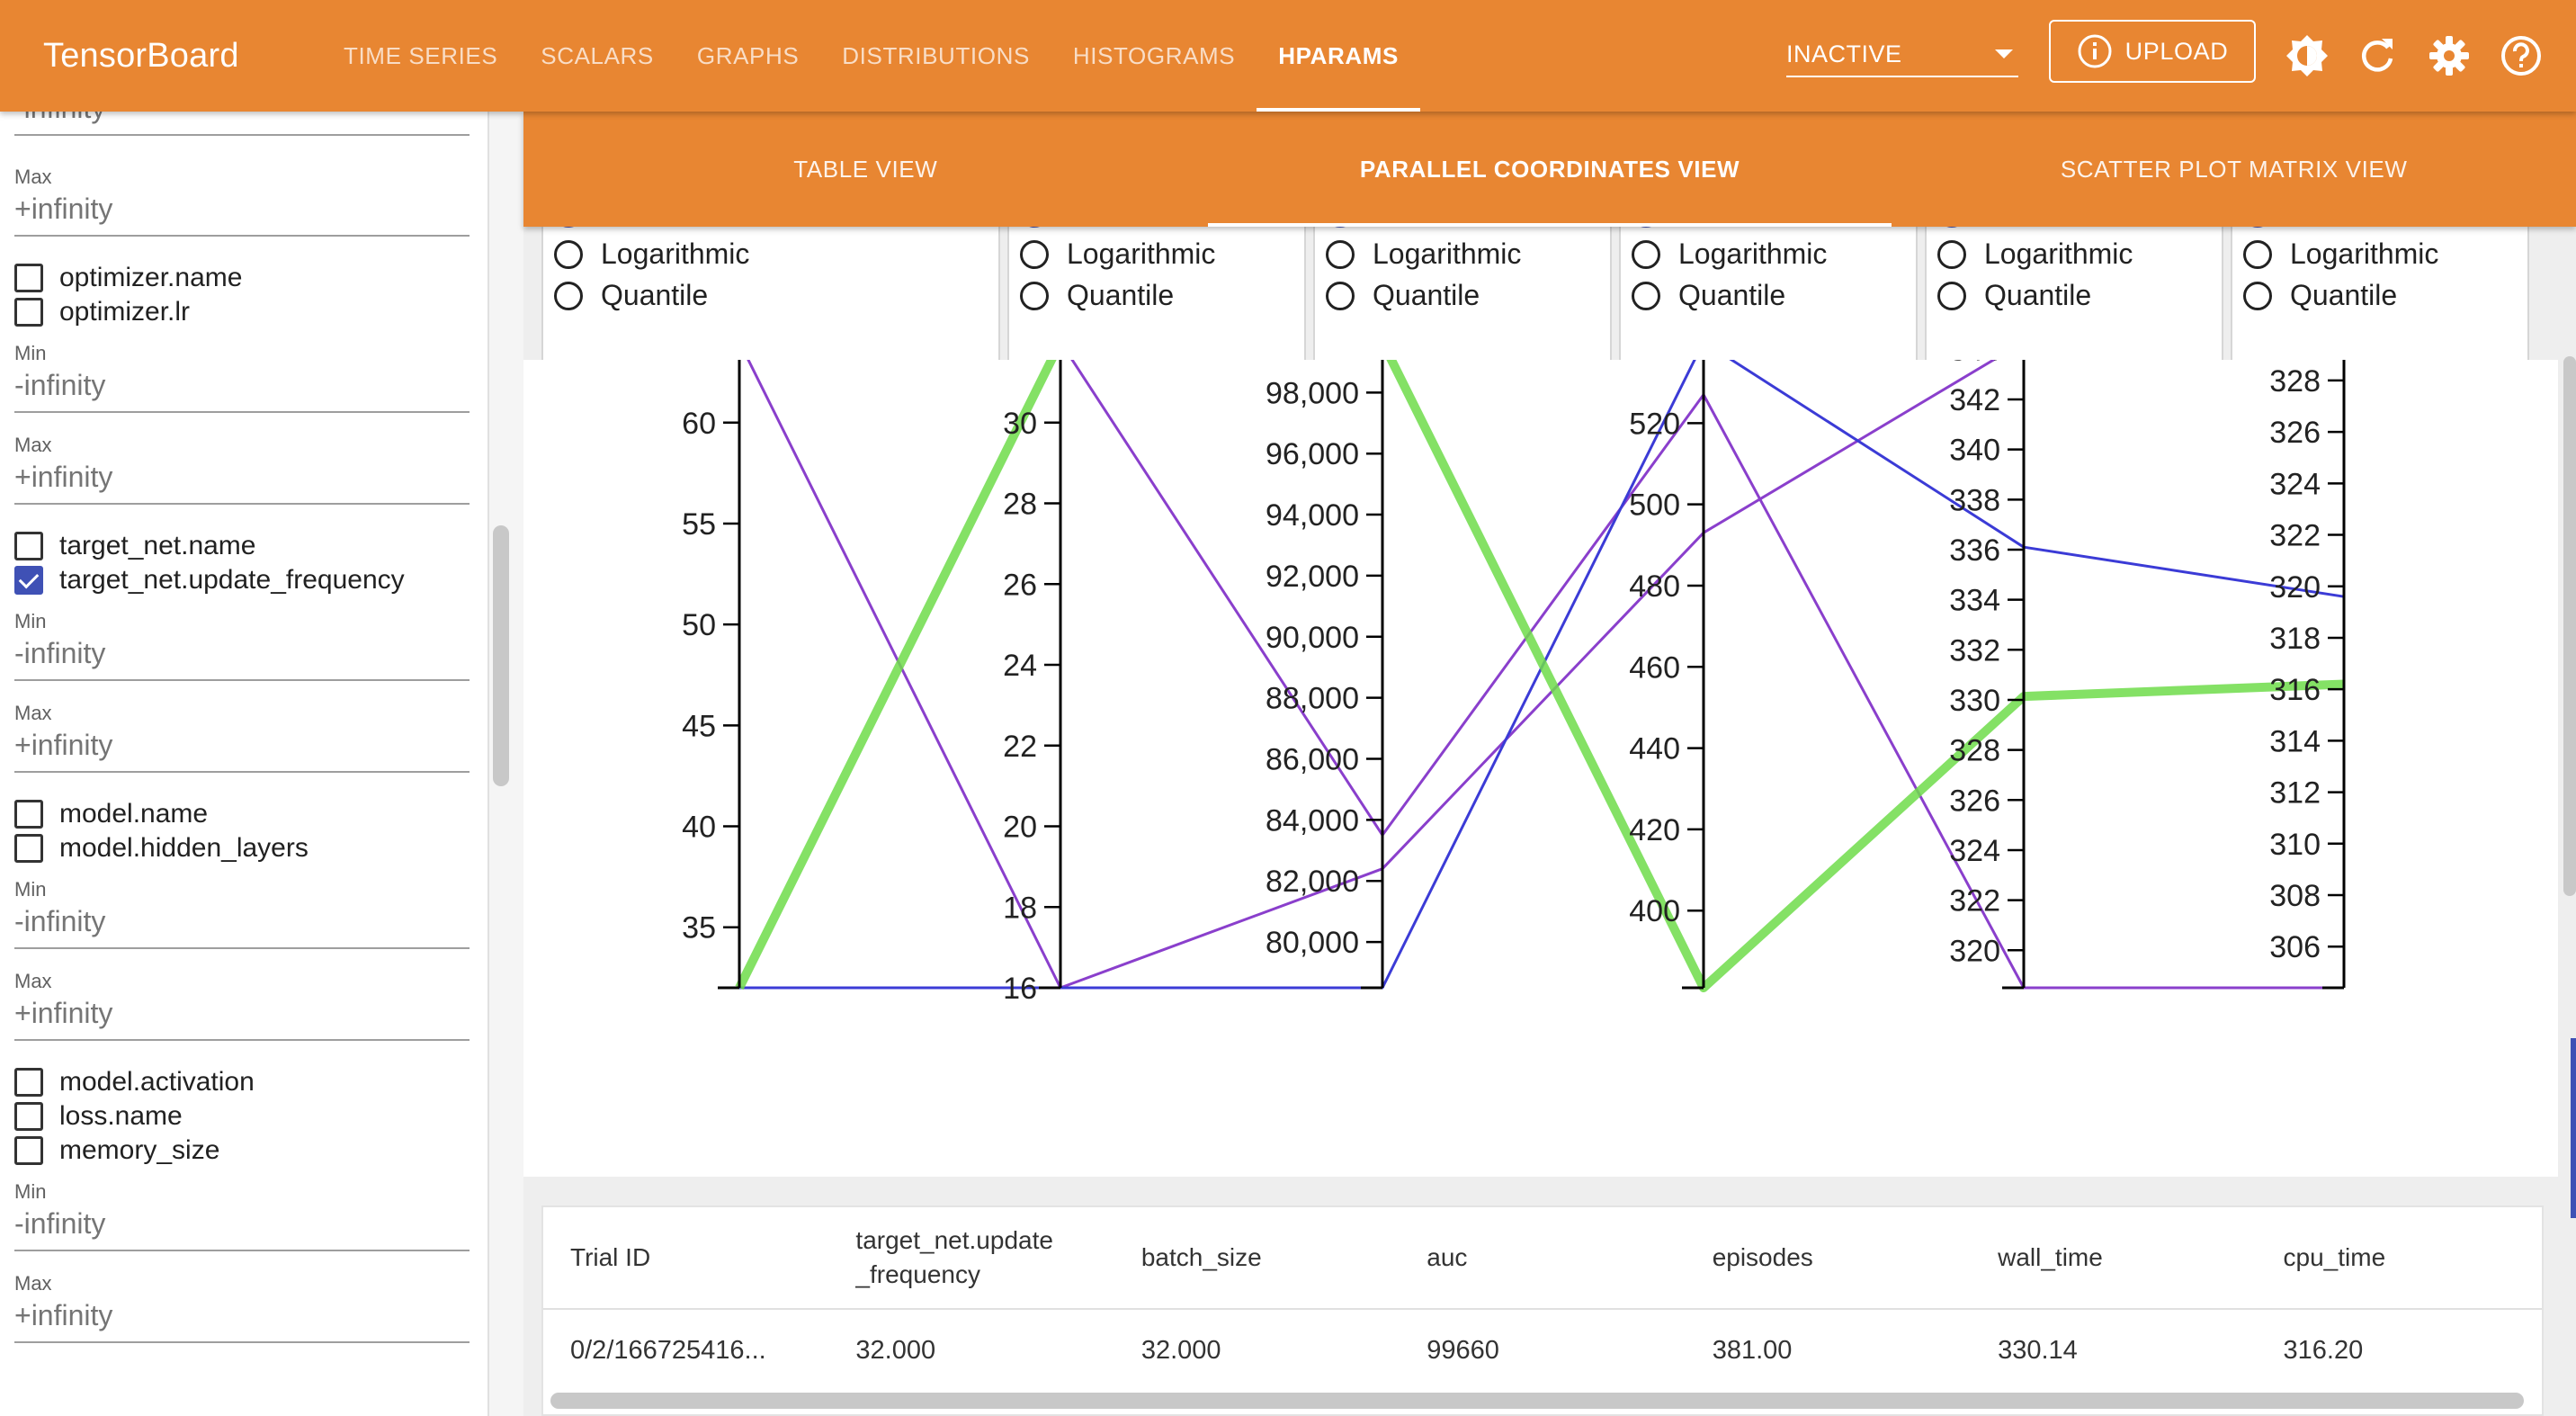 This screenshot has height=1416, width=2576. Describe the element at coordinates (242, 580) in the screenshot. I see `hparam-checkbox-row: target_net.update_frequency` at that location.